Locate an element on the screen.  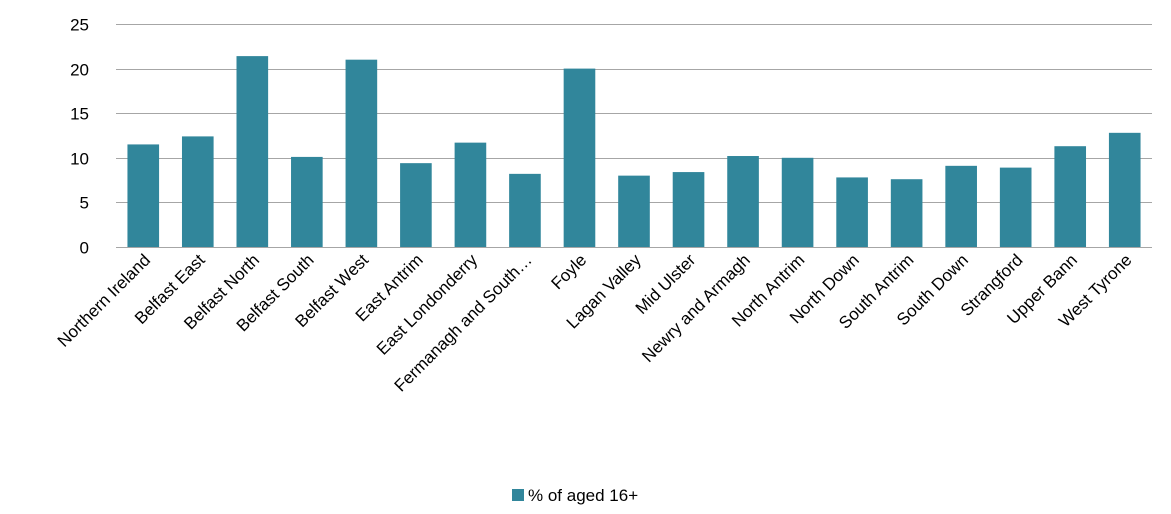
y-tick-label: 5 is located at coordinates (84, 203).